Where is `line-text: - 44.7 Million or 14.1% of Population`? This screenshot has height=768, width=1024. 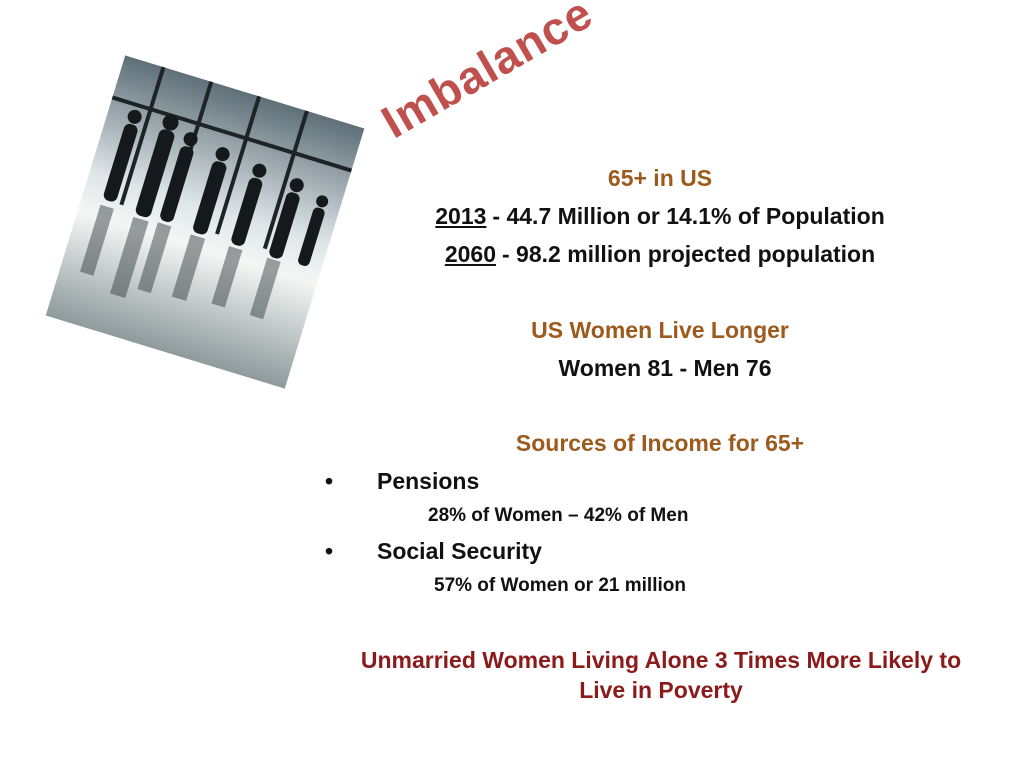 line-text: - 44.7 Million or 14.1% of Population is located at coordinates (688, 216).